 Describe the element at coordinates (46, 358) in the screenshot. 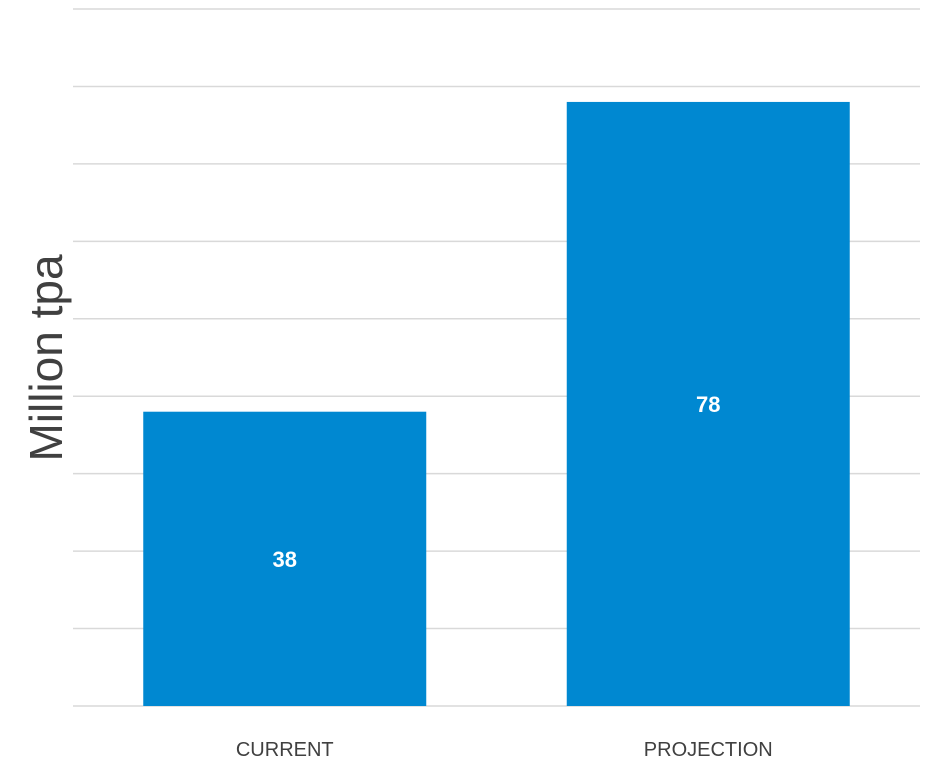

I see `y-axis-title: Million tpa` at that location.